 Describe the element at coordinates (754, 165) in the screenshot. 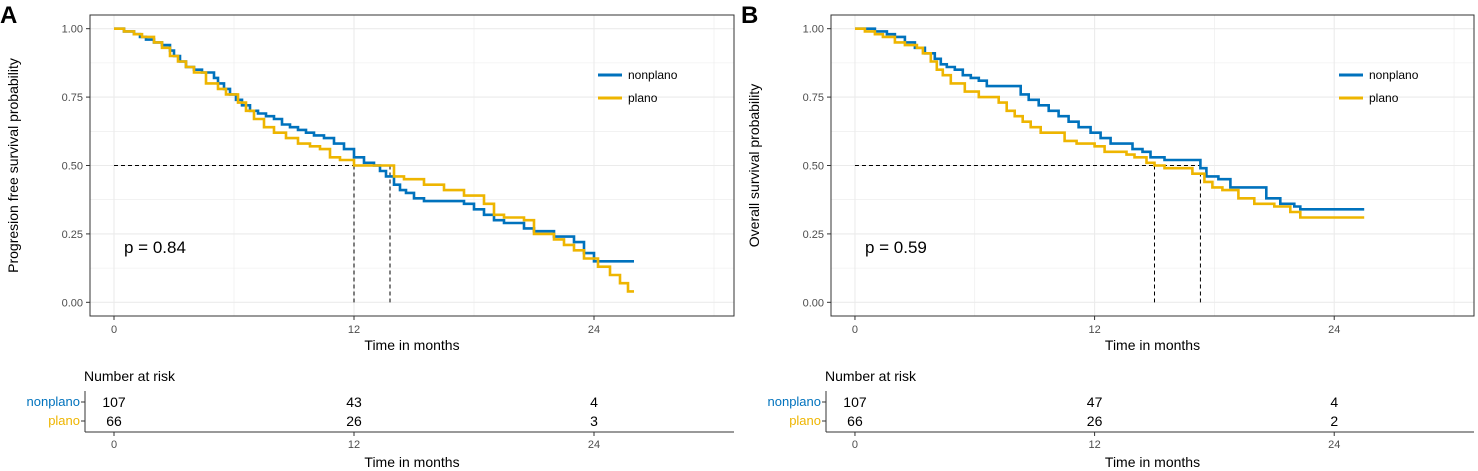

I see `y-axis-title: Overall survival probability` at that location.